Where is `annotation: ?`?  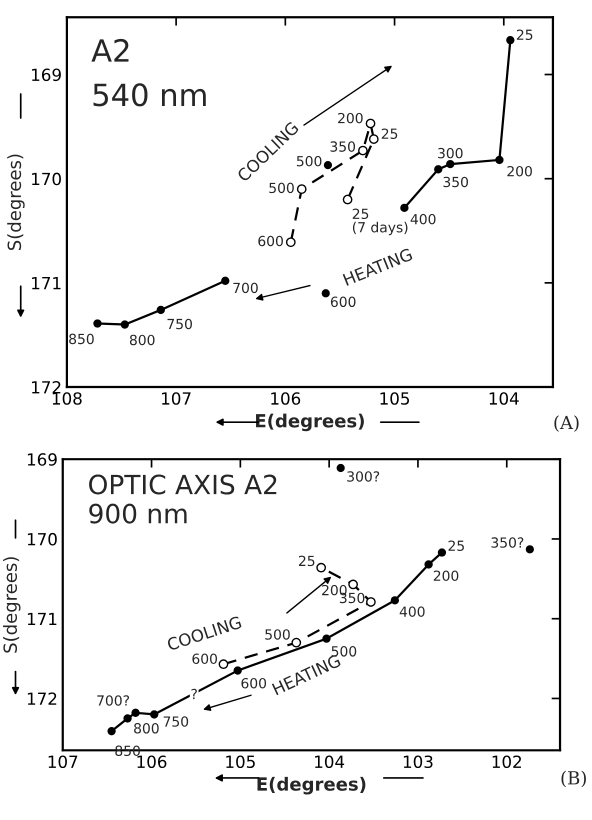
annotation: ? is located at coordinates (194, 694).